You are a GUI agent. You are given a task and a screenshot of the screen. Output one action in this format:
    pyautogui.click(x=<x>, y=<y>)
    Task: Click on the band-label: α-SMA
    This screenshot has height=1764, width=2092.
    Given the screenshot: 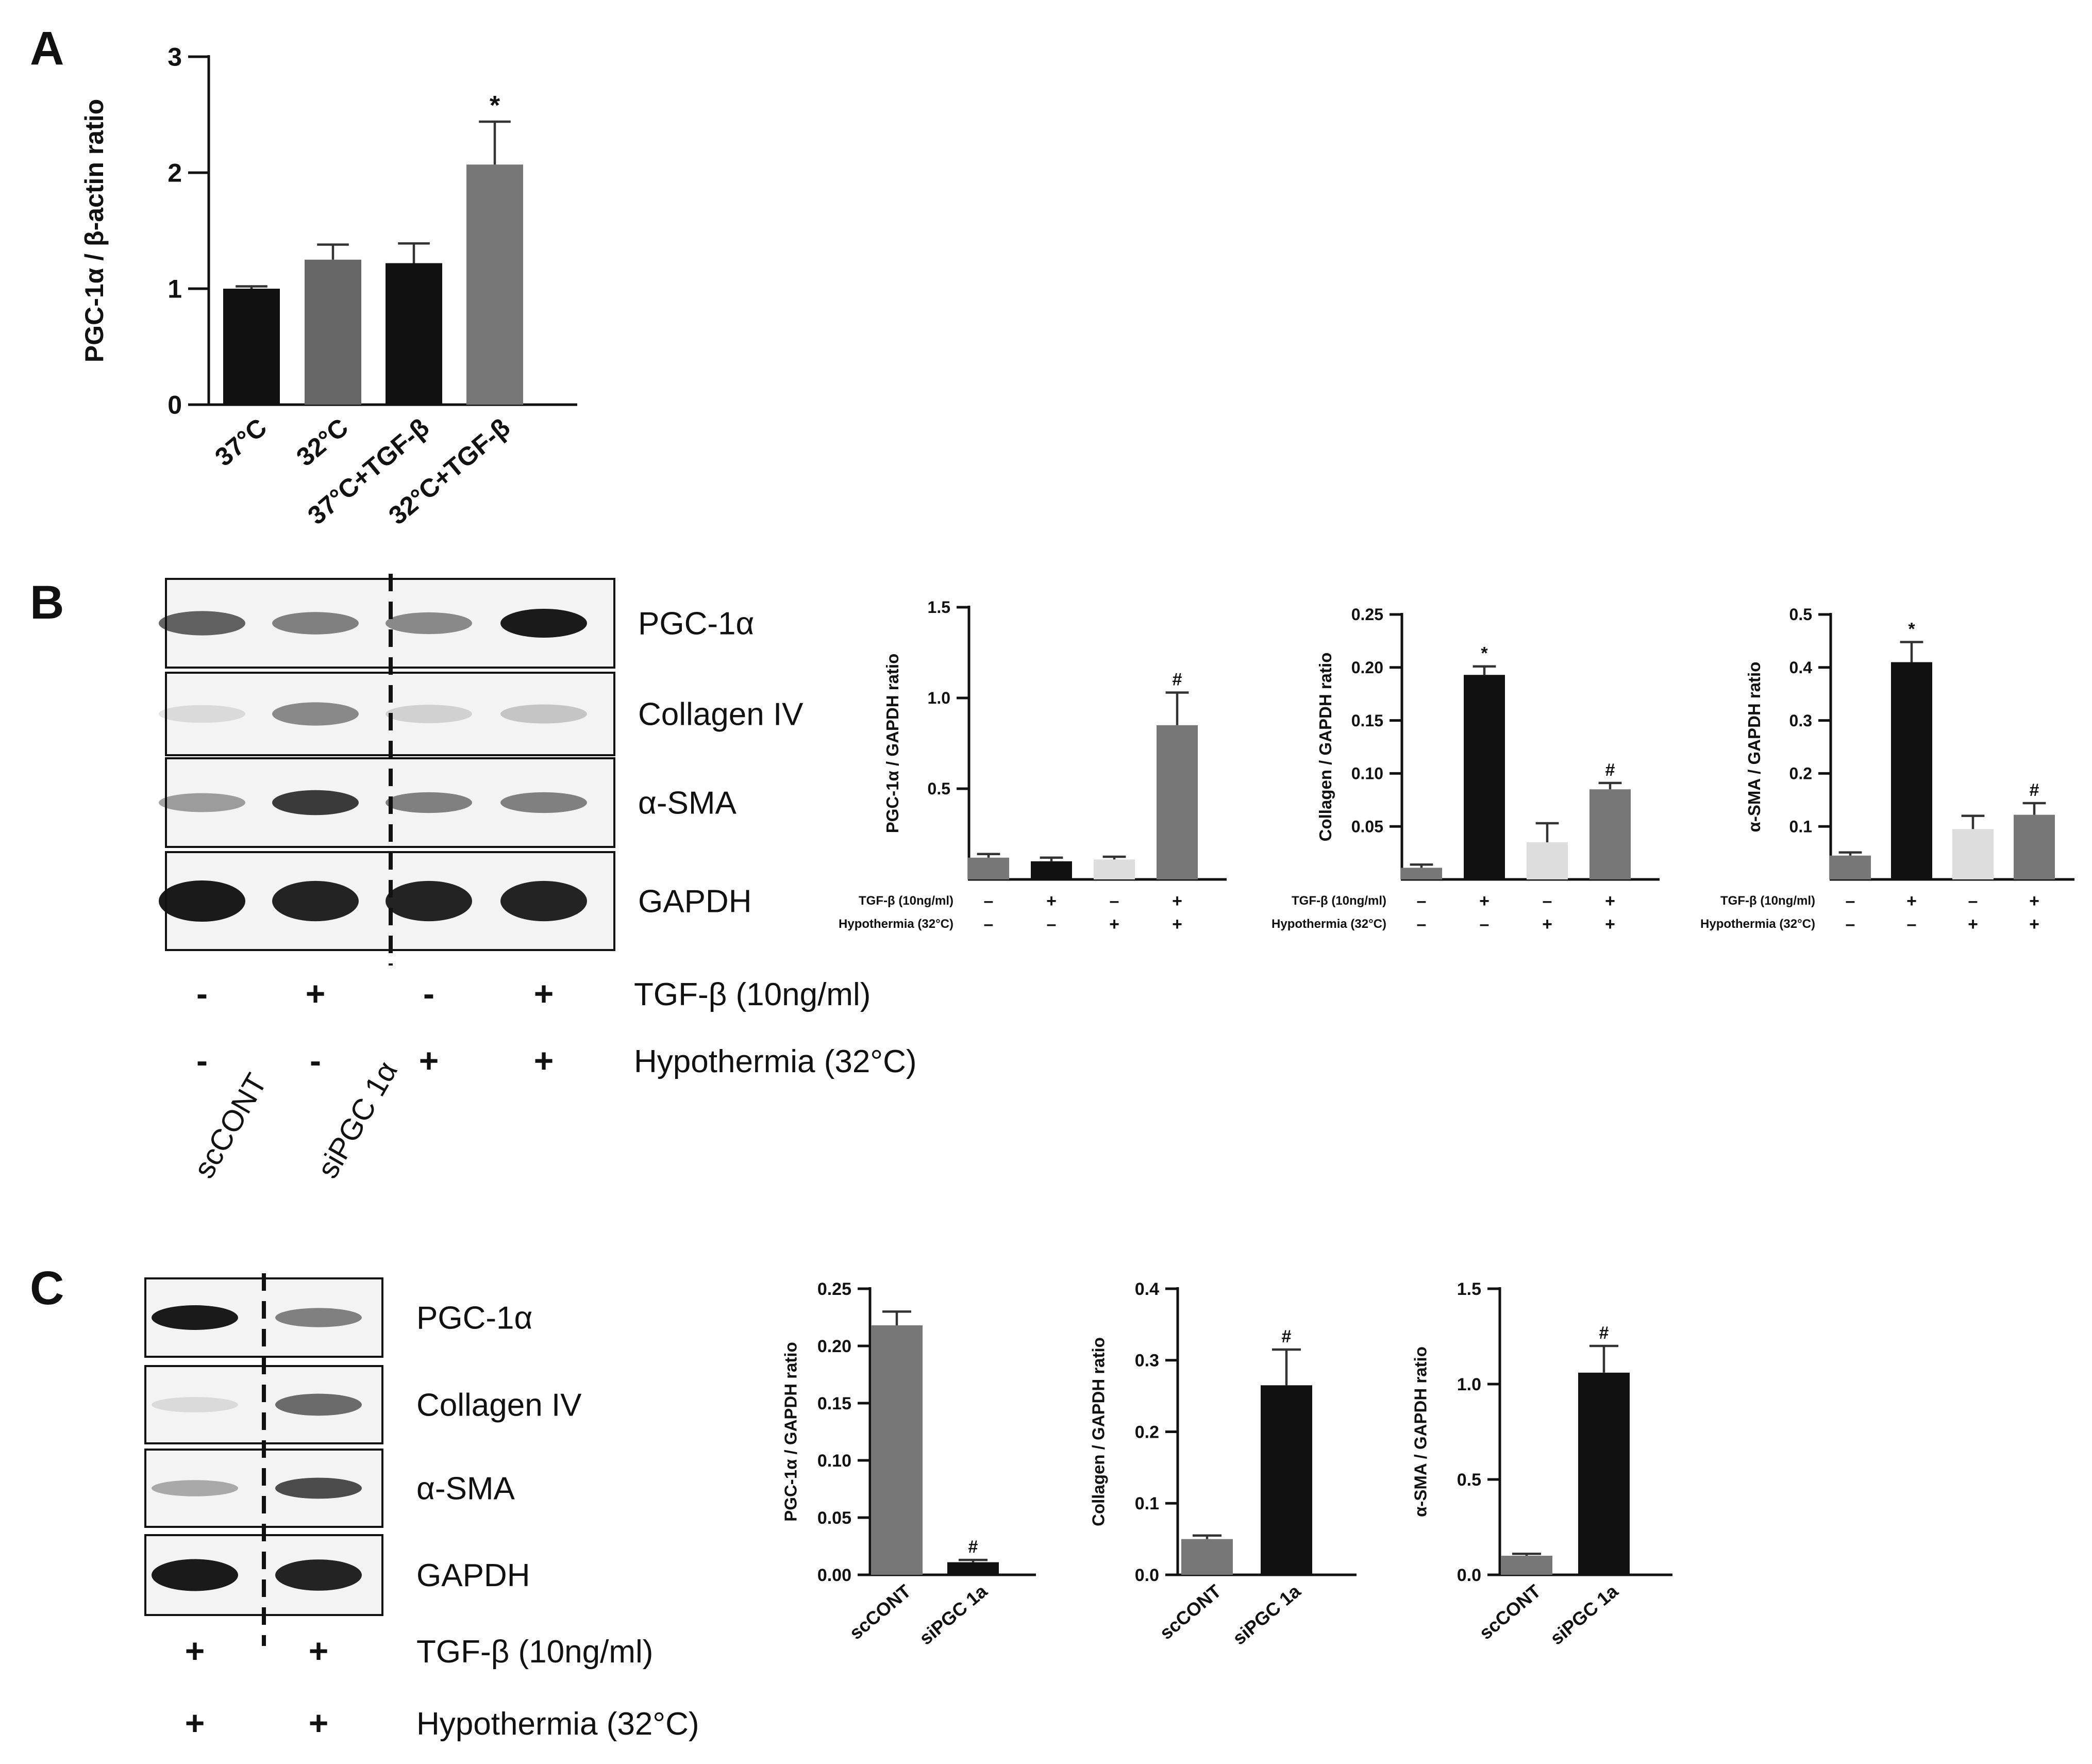 What is the action you would take?
    pyautogui.click(x=465, y=1489)
    